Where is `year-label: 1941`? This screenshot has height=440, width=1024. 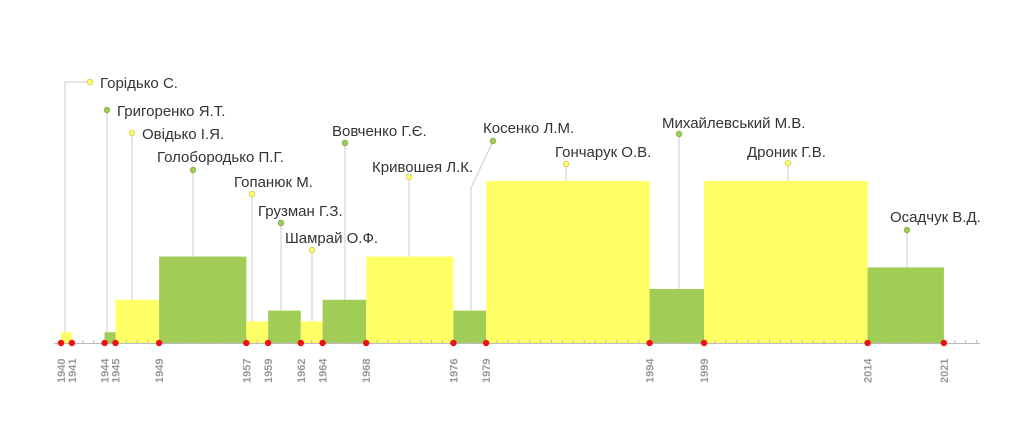 year-label: 1941 is located at coordinates (73, 371).